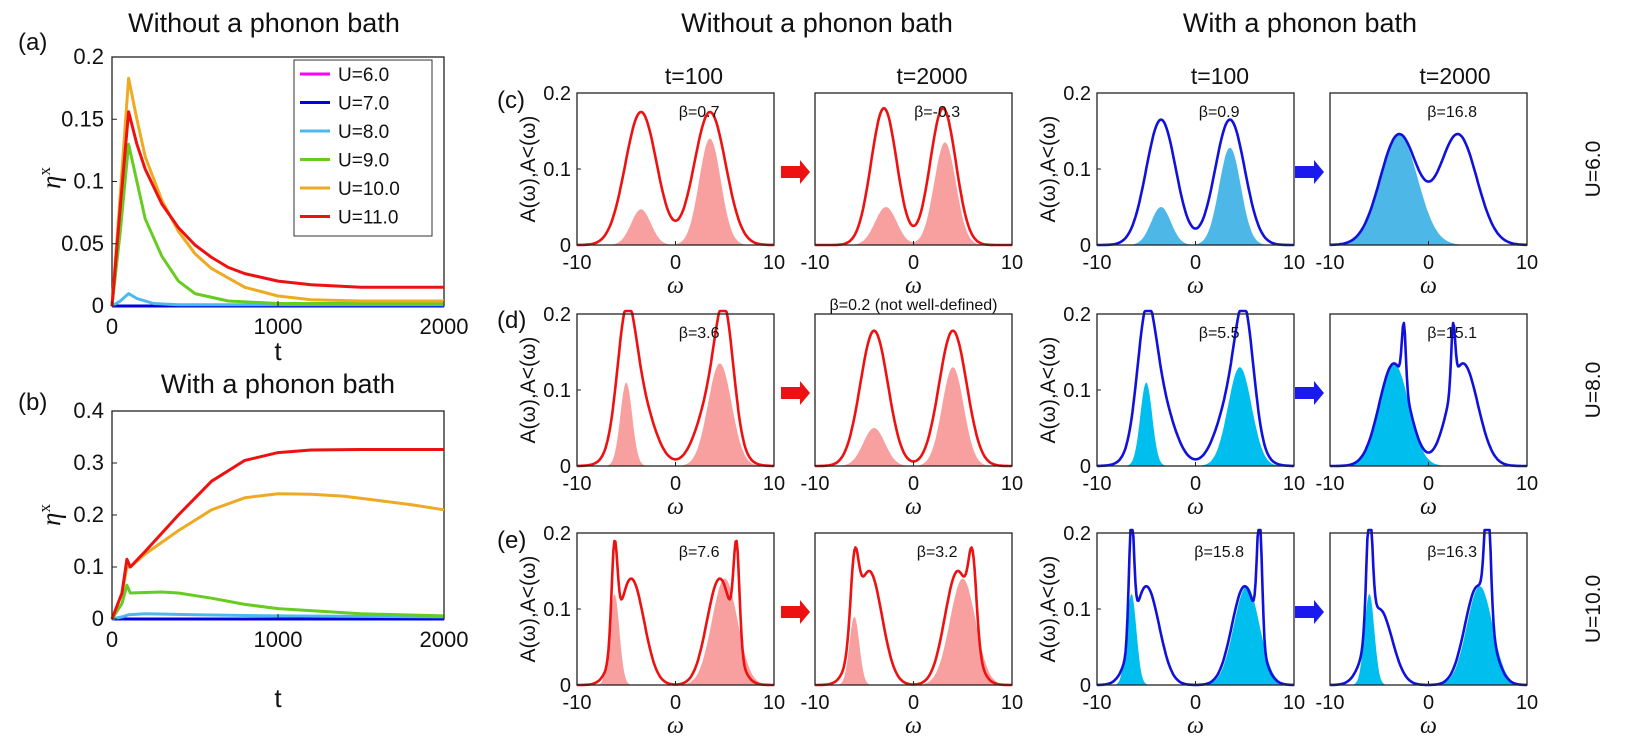 The image size is (1627, 753). I want to click on legend-entry: U=9.0, so click(363, 161).